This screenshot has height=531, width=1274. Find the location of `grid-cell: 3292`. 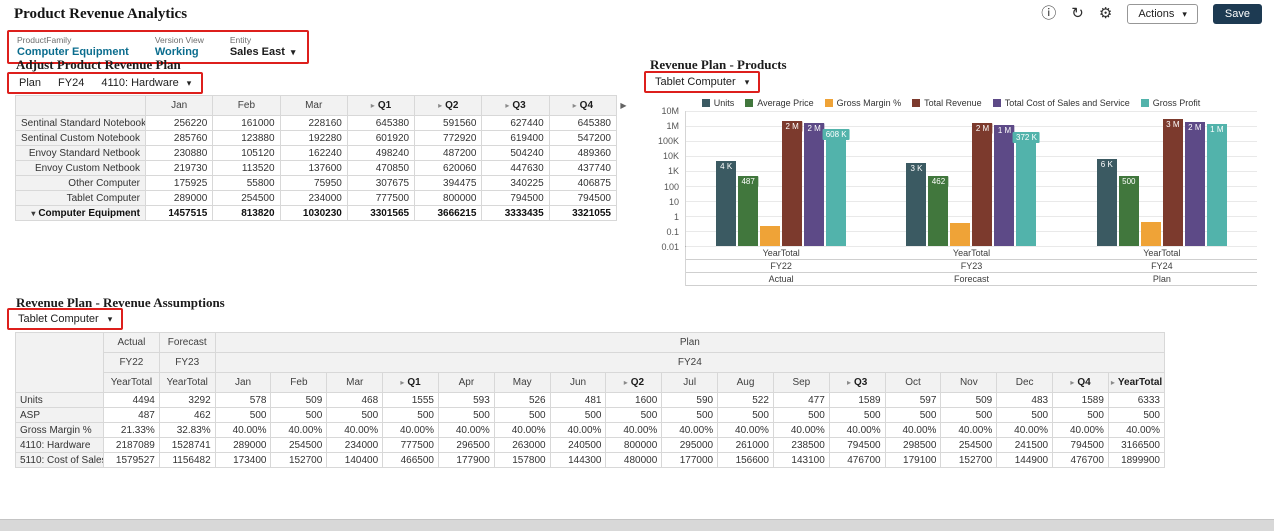

grid-cell: 3292 is located at coordinates (187, 400).